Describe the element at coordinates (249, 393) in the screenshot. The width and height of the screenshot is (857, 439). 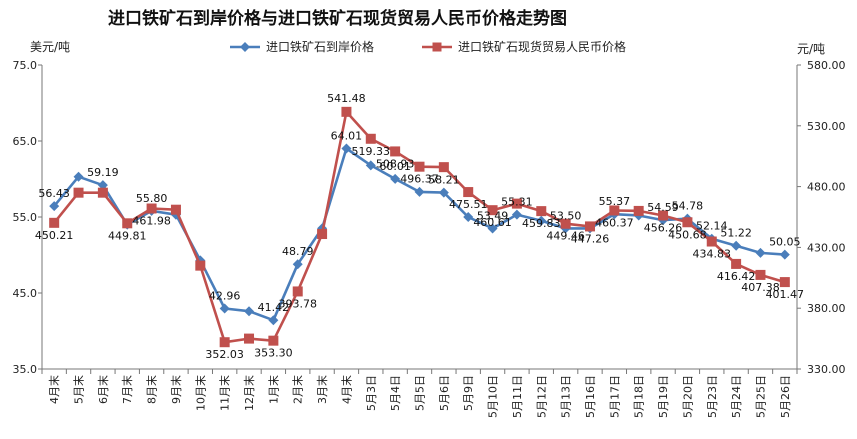
I see `x-tick-label: 12月末` at that location.